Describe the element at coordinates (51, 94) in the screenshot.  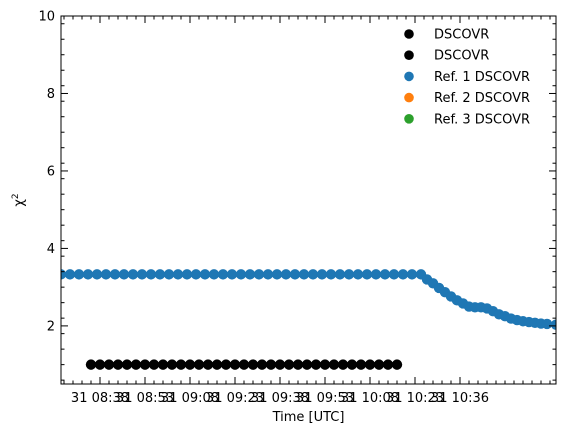
I see `y-tick-label-3: 8` at that location.